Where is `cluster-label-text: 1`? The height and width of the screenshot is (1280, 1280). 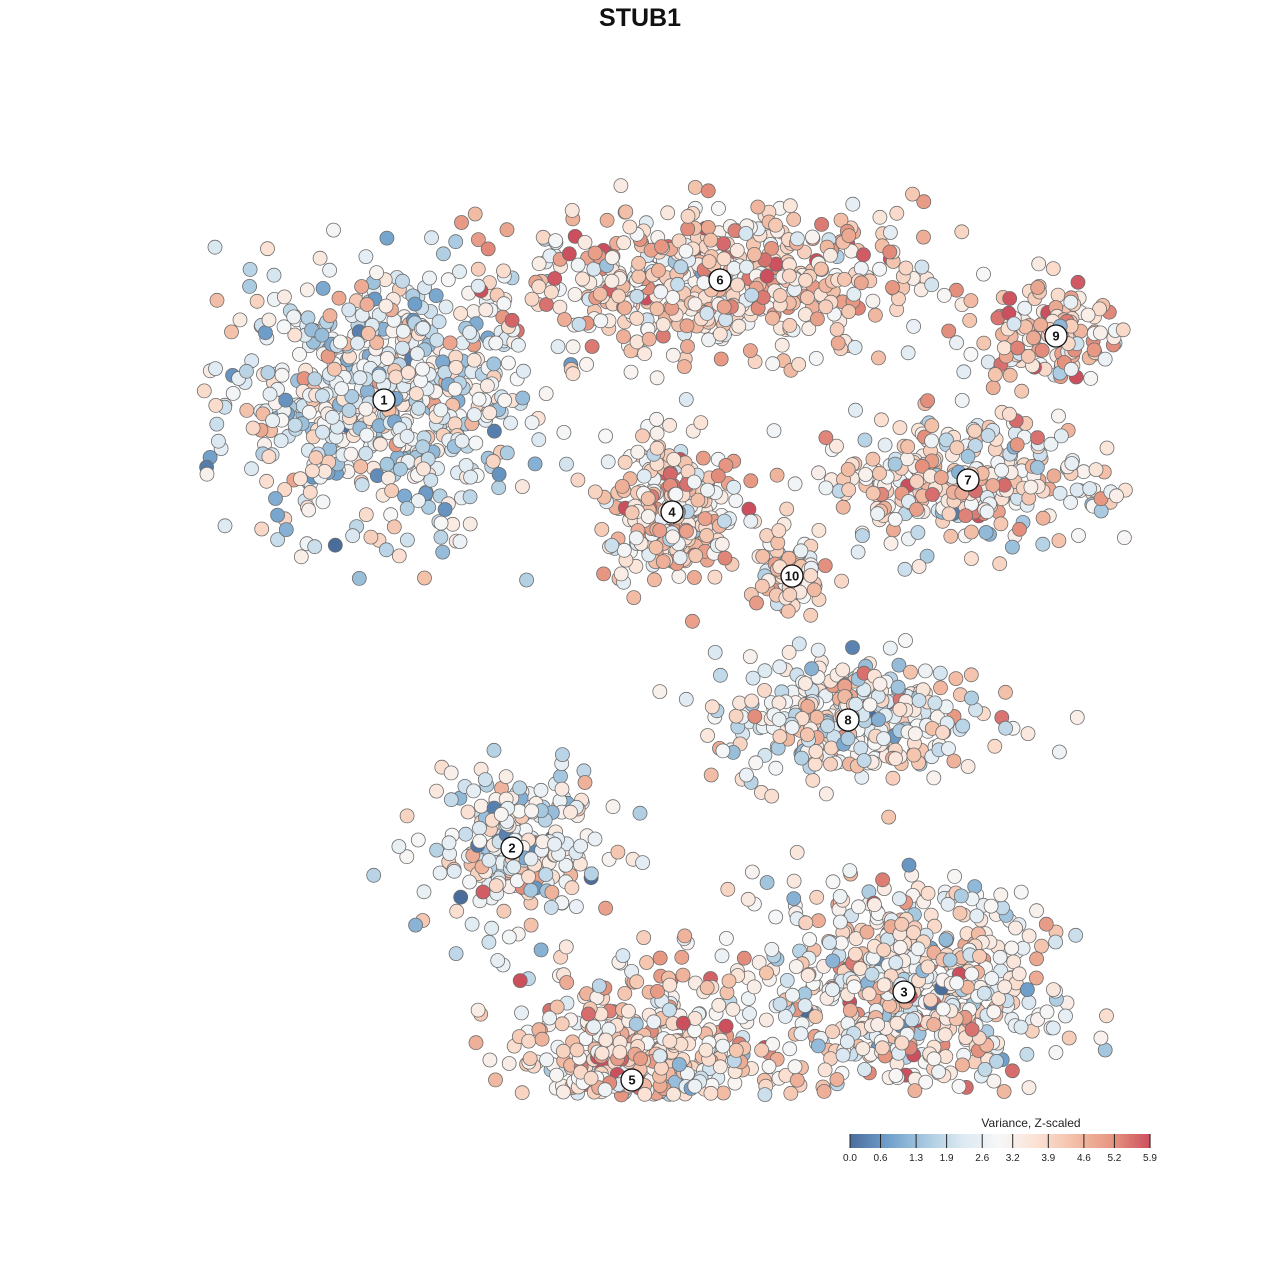 cluster-label-text: 1 is located at coordinates (383, 400).